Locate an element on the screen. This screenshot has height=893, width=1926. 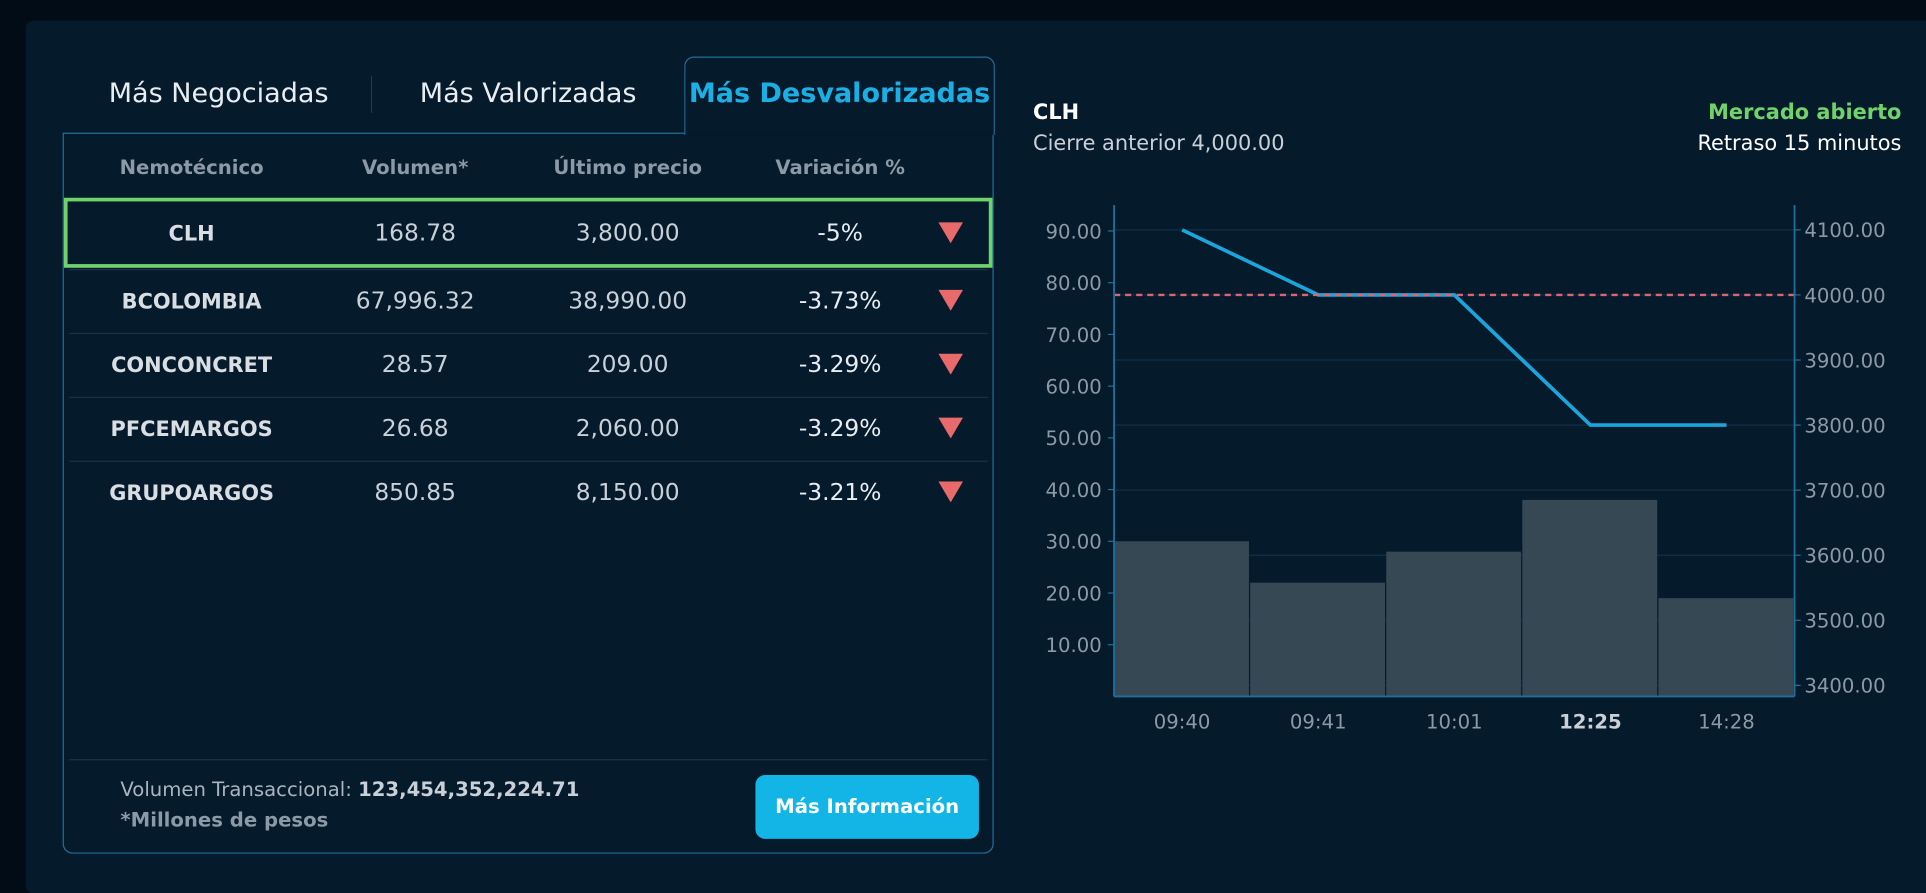
delay: Retraso 15 minutos is located at coordinates (1799, 143).